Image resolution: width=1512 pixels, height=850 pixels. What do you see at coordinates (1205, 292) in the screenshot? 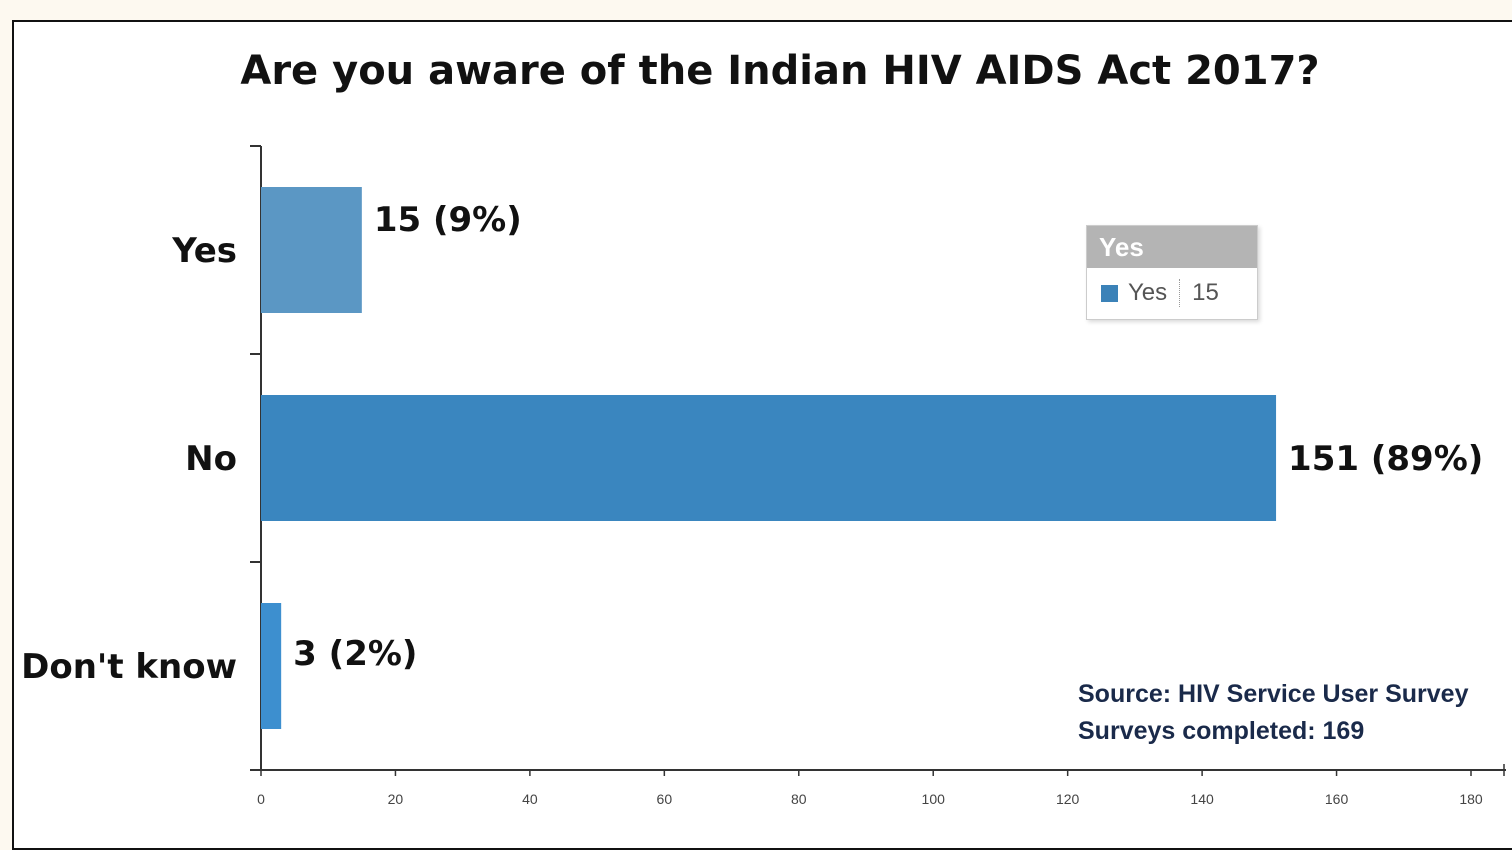
I see `tooltip-value: 15` at bounding box center [1205, 292].